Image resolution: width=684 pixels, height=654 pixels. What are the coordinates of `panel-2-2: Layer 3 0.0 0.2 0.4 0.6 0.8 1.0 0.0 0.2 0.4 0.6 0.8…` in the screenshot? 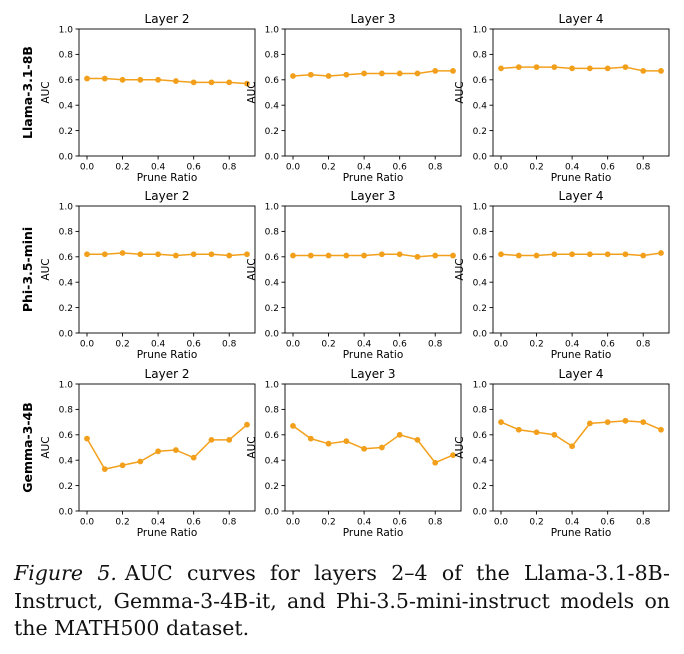 It's located at (354, 275).